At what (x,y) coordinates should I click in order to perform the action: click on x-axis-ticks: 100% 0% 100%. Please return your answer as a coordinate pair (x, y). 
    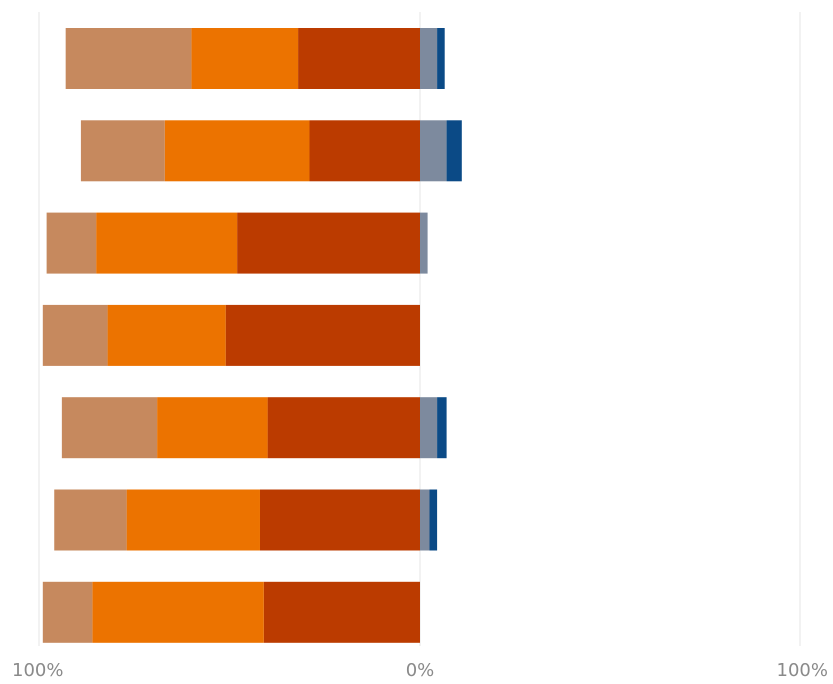
    Looking at the image, I should click on (420, 670).